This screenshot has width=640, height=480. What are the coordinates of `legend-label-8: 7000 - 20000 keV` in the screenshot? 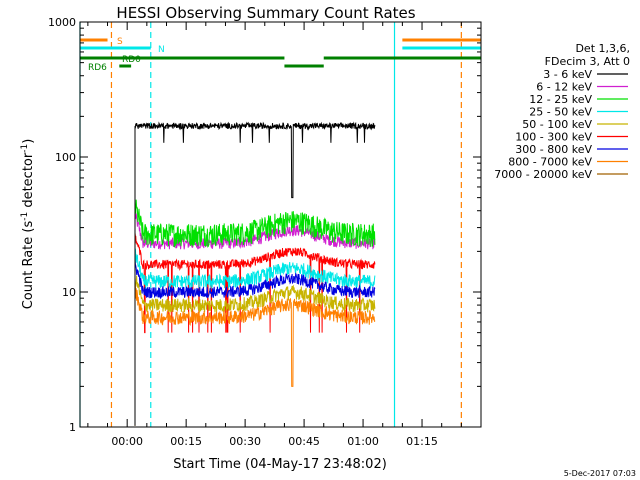 It's located at (543, 174).